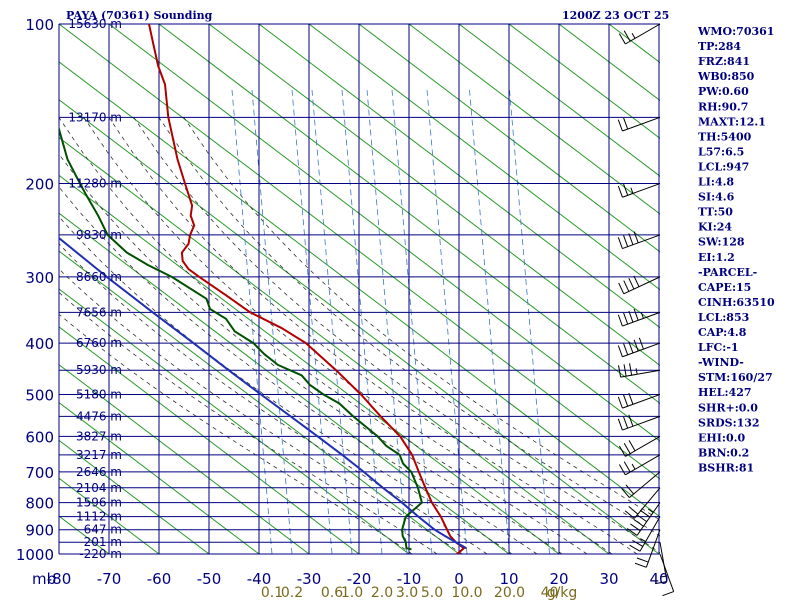  Describe the element at coordinates (39, 437) in the screenshot. I see `pressure-tick-label: 600` at that location.